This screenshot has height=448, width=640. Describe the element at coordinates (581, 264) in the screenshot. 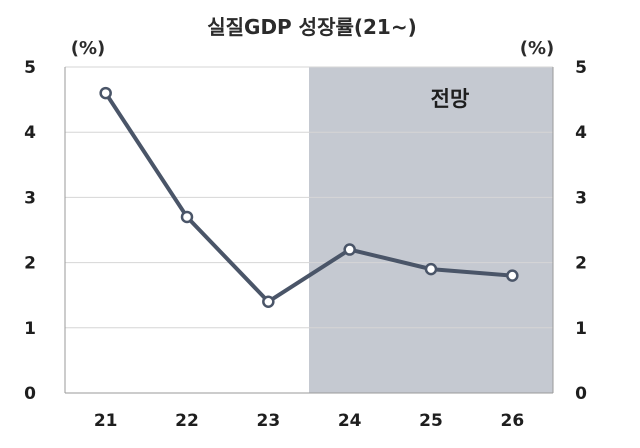

I see `y-tick-label-right: 2` at that location.